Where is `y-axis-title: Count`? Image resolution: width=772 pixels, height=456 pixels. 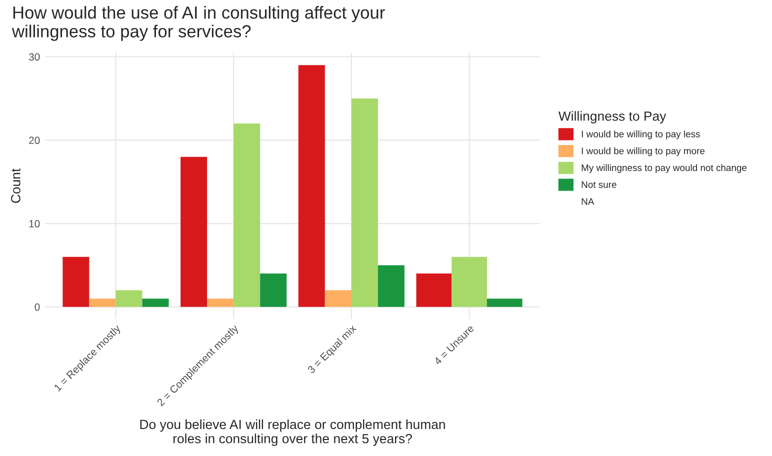 y-axis-title: Count is located at coordinates (15, 185).